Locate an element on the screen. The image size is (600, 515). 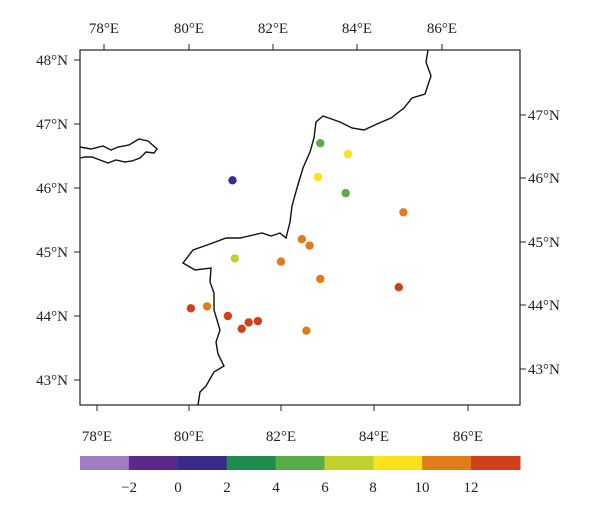
left-lat-label: 45°N is located at coordinates (52, 253).